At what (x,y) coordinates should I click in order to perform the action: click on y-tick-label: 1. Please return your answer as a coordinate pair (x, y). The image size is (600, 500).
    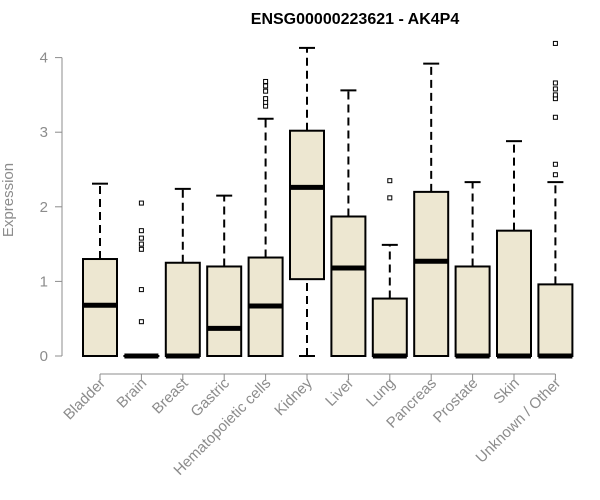
    Looking at the image, I should click on (44, 281).